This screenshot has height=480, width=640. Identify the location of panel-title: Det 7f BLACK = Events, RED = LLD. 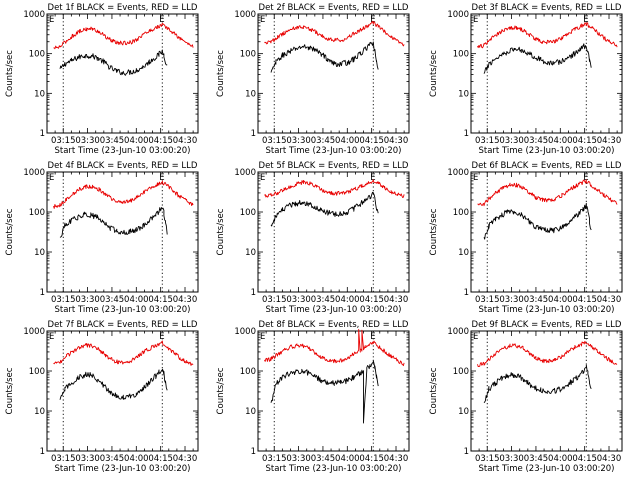
(123, 325).